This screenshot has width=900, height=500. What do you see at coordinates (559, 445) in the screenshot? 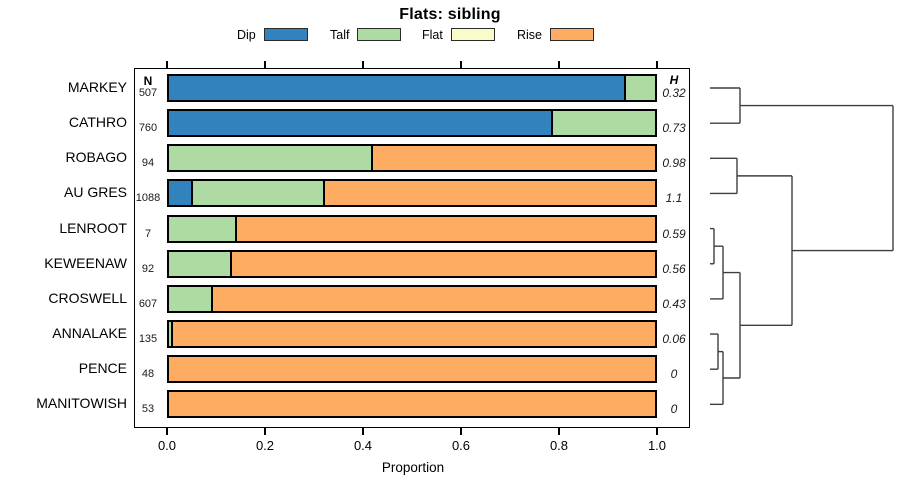
I see `x-tick-label: 0.8` at bounding box center [559, 445].